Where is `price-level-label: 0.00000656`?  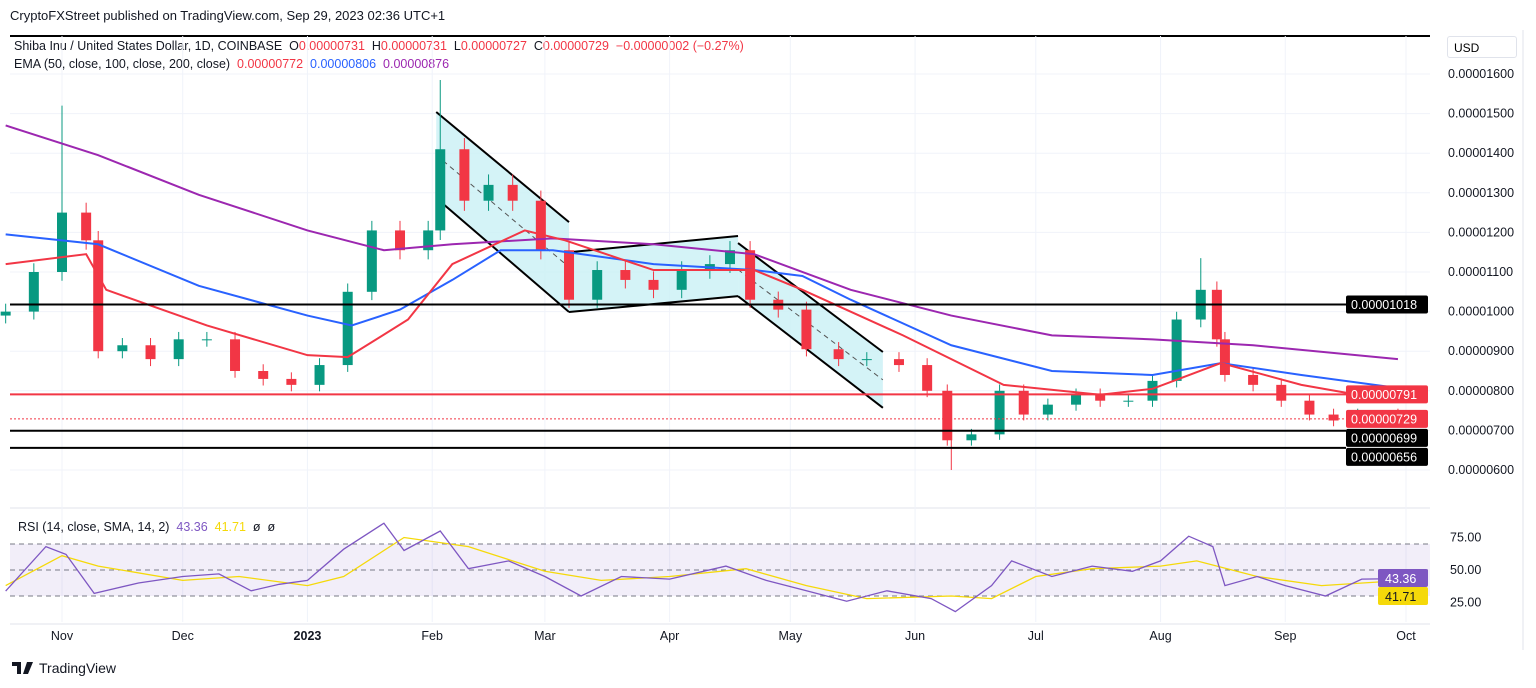 price-level-label: 0.00000656 is located at coordinates (1384, 457).